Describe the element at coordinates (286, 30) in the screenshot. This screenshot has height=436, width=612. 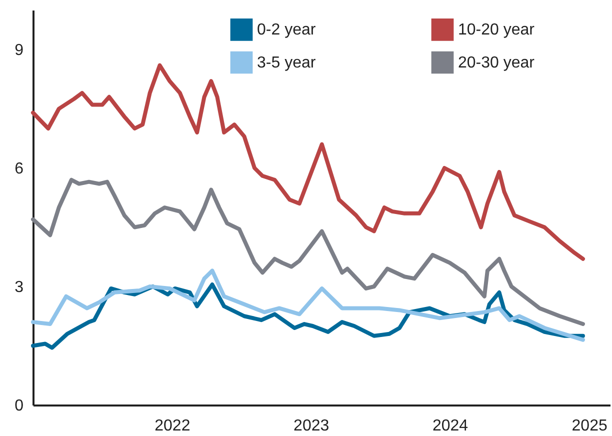
I see `legend-label: 0-2 year` at that location.